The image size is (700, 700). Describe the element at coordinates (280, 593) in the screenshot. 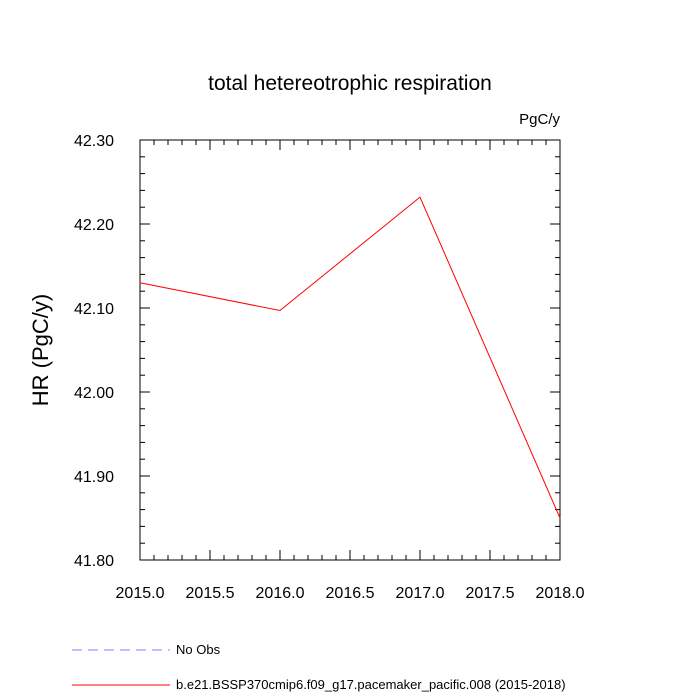

I see `x-tick-label: 2016.0` at that location.